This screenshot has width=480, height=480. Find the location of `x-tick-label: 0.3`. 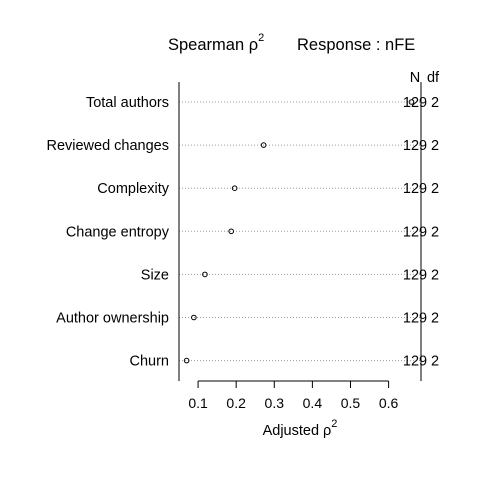

x-tick-label: 0.3 is located at coordinates (275, 403).